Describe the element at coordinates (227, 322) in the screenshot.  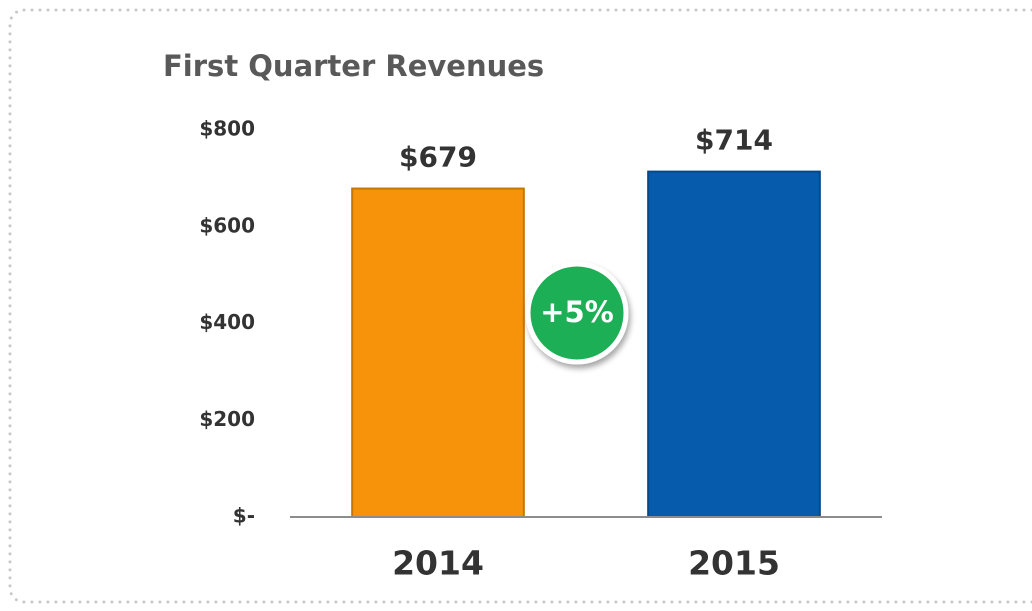
I see `y-tick-label: $400` at that location.